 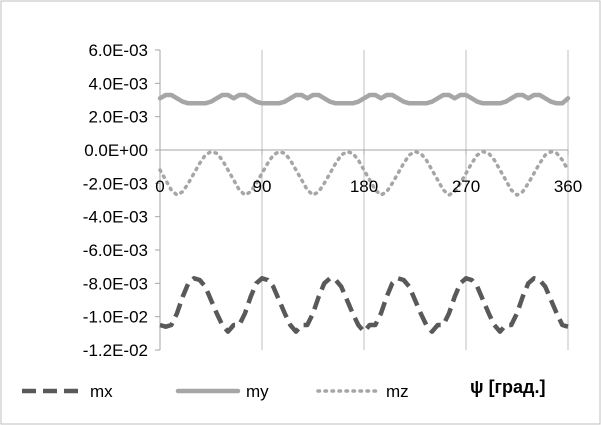 I want to click on y-tick-label: 2.0E-03, so click(x=118, y=117).